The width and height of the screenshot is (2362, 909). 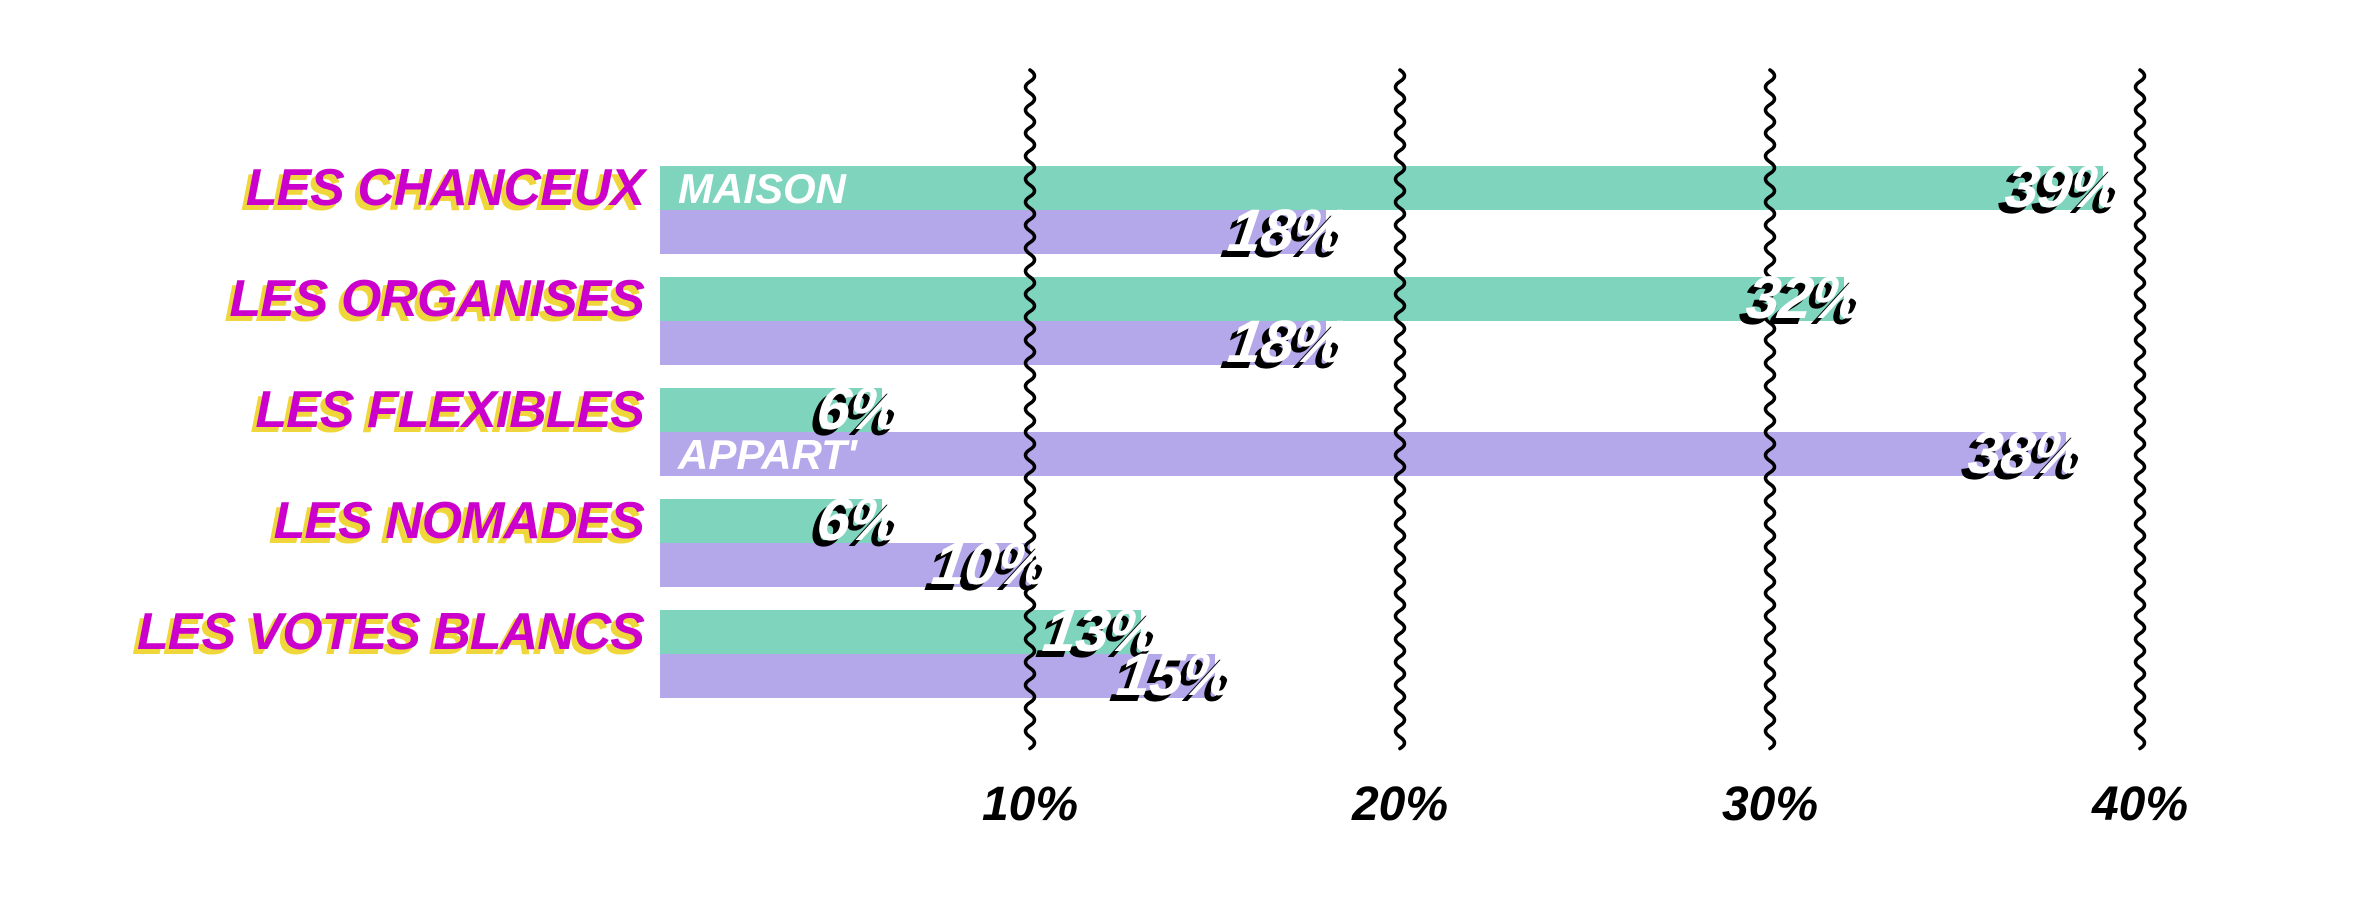 What do you see at coordinates (450, 410) in the screenshot?
I see `category-label: LES FLEXIBLES` at bounding box center [450, 410].